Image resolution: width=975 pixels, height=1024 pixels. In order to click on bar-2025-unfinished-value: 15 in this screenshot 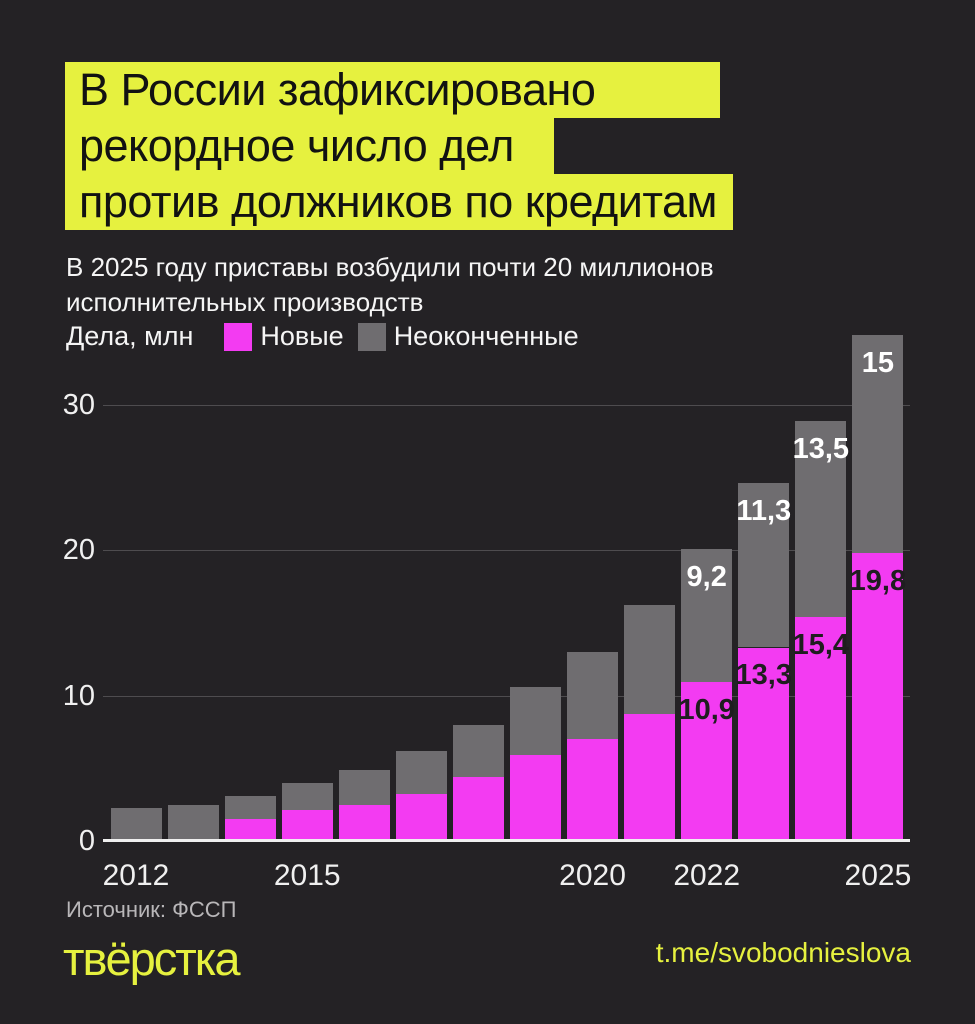, I will do `click(878, 362)`.